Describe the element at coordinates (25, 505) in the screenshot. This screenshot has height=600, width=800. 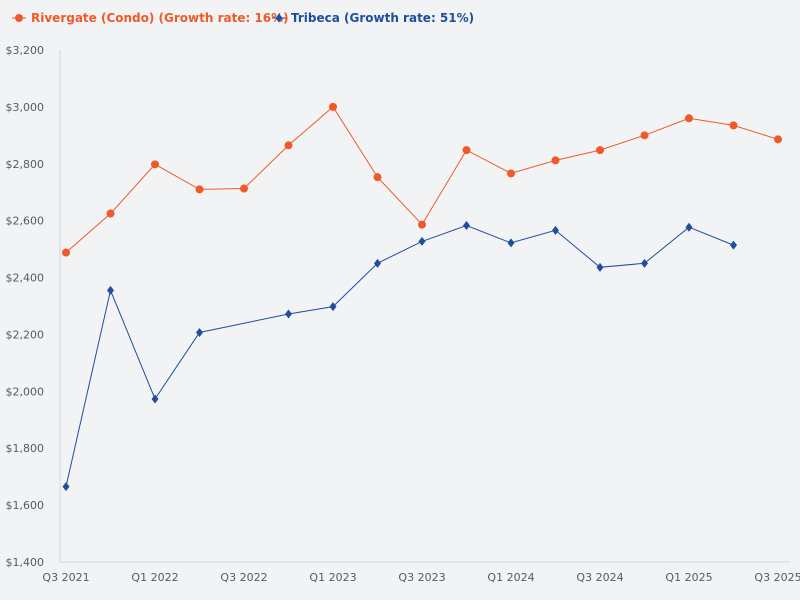
I see `y-tick-label: $1,600` at that location.